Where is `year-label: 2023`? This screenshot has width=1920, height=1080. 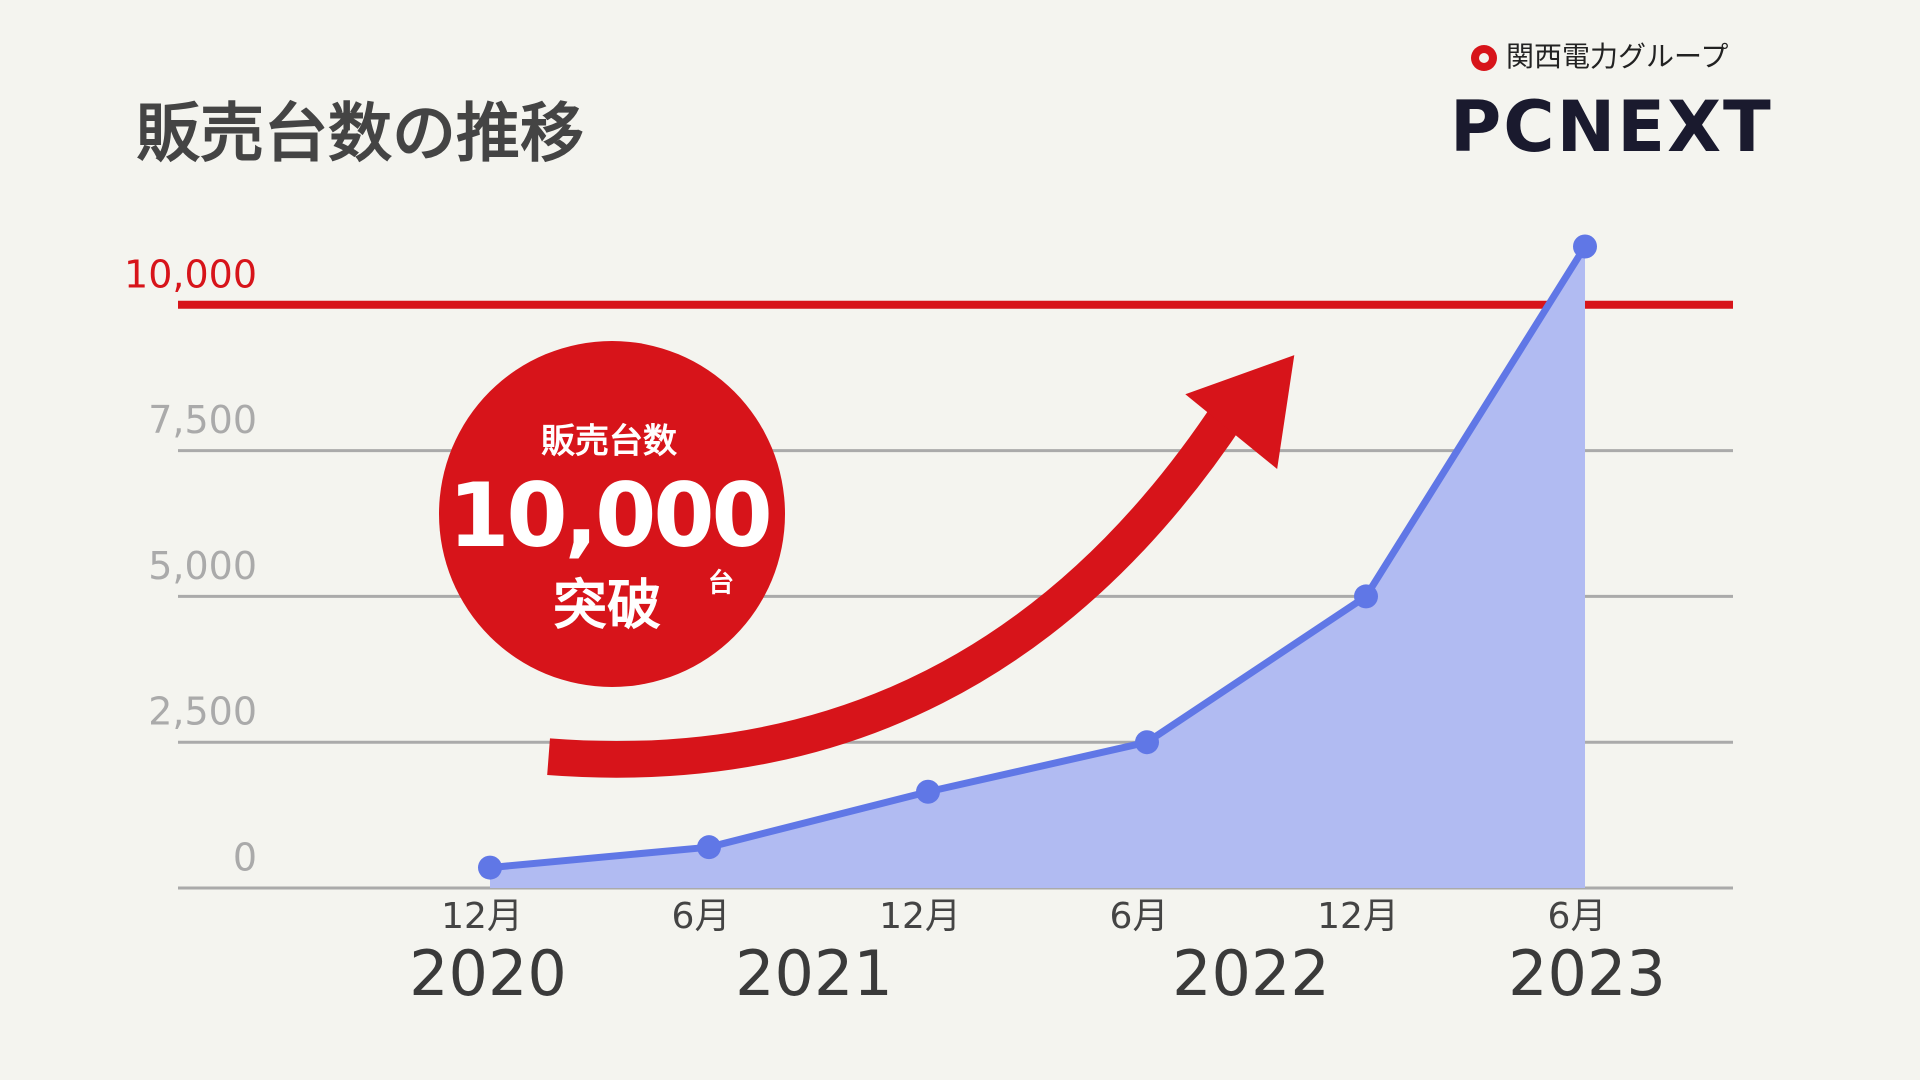
year-label: 2023 is located at coordinates (1587, 973).